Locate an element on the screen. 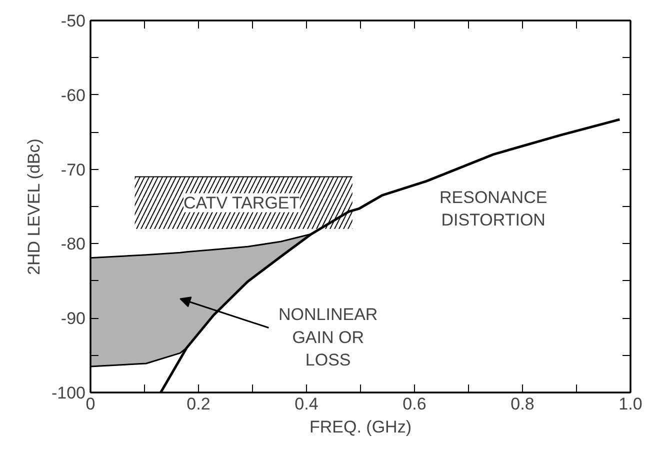 This screenshot has height=464, width=662. x-tick-label: 0.6 is located at coordinates (414, 404).